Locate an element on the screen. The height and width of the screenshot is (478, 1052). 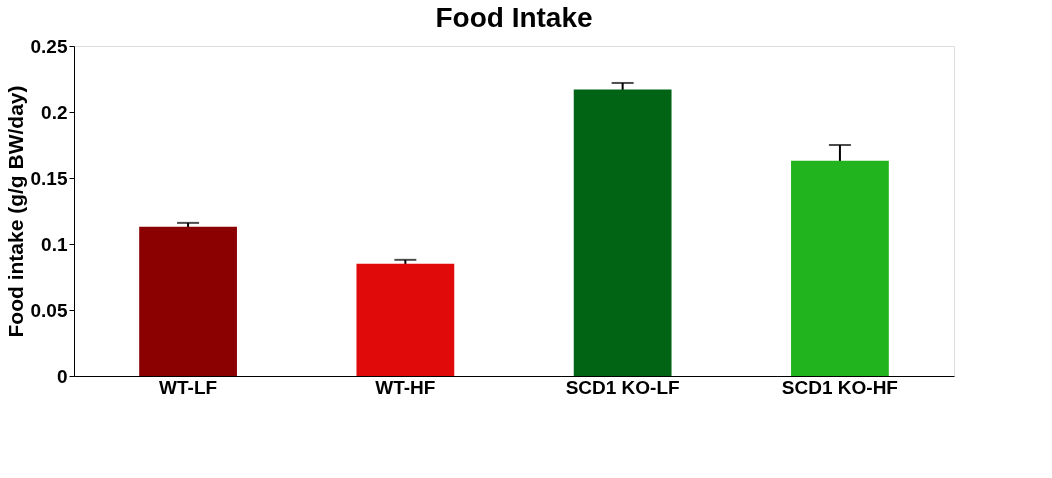
y-tick-label: 0.1 is located at coordinates (54, 244).